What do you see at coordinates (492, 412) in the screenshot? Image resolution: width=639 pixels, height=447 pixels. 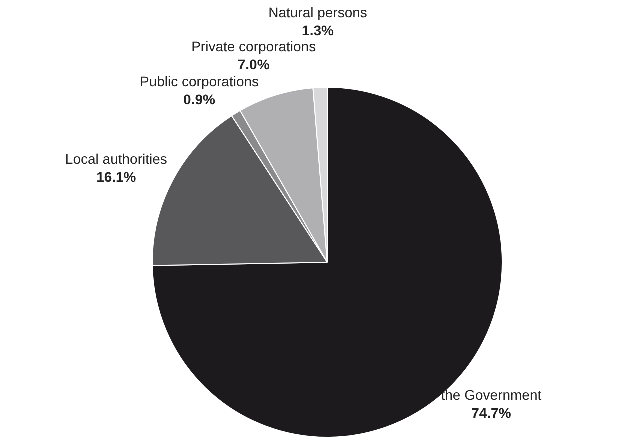 I see `data-label: 74.7%` at bounding box center [492, 412].